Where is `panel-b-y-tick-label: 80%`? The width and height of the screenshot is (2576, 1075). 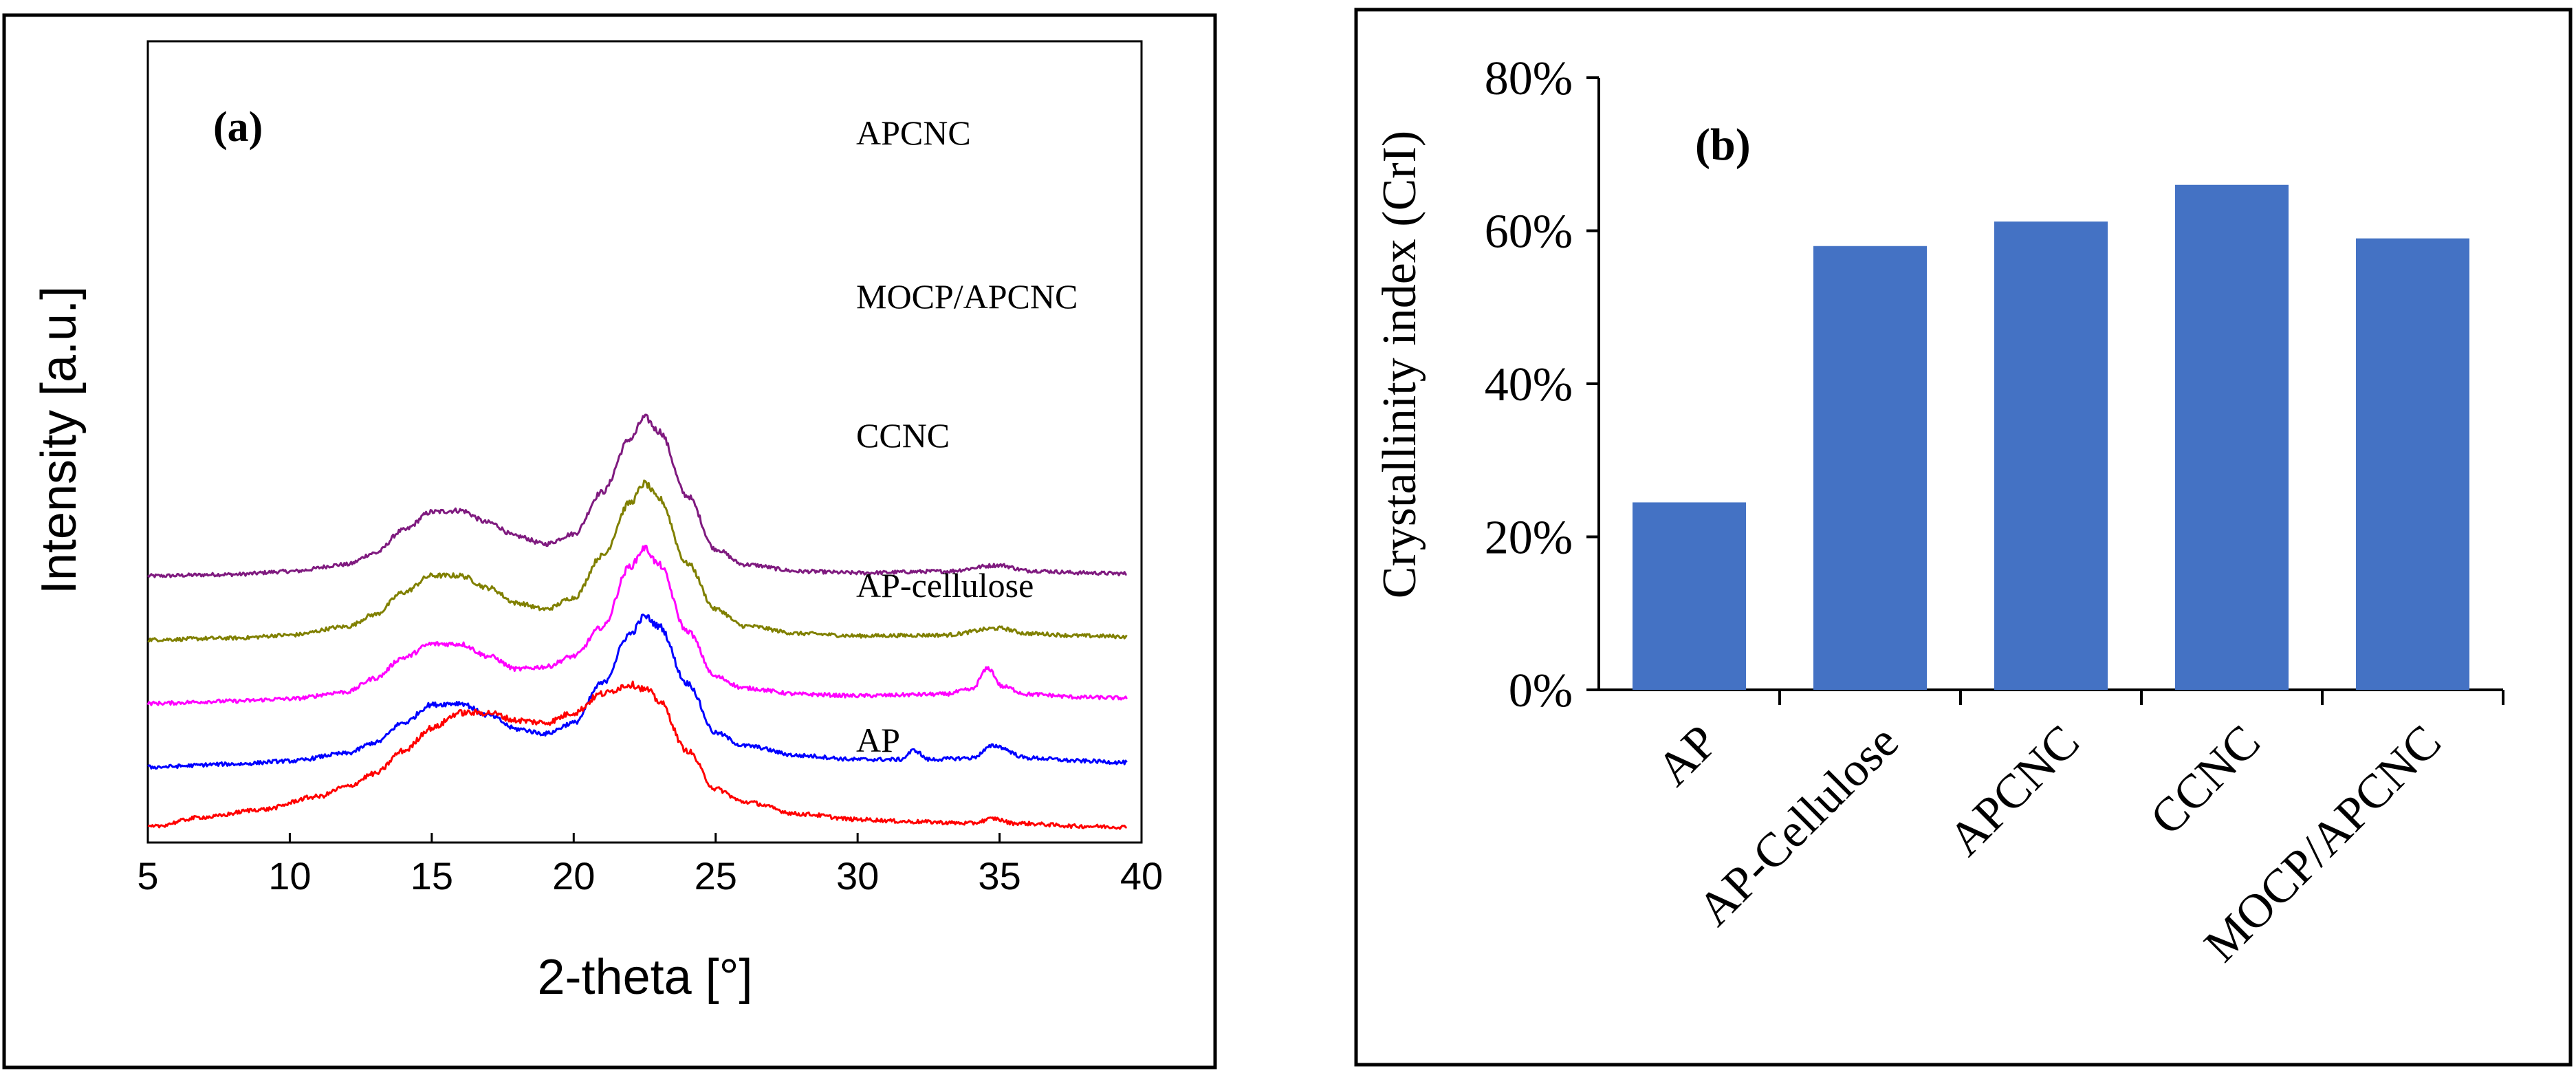 panel-b-y-tick-label: 80% is located at coordinates (1529, 78).